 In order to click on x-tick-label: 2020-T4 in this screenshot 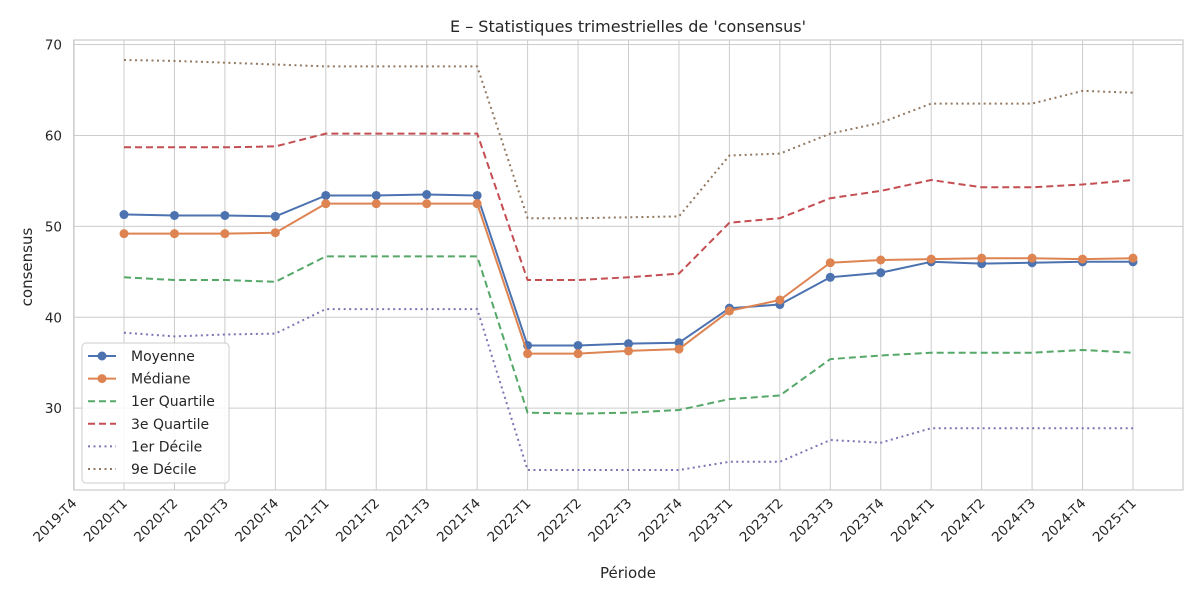, I will do `click(257, 521)`.